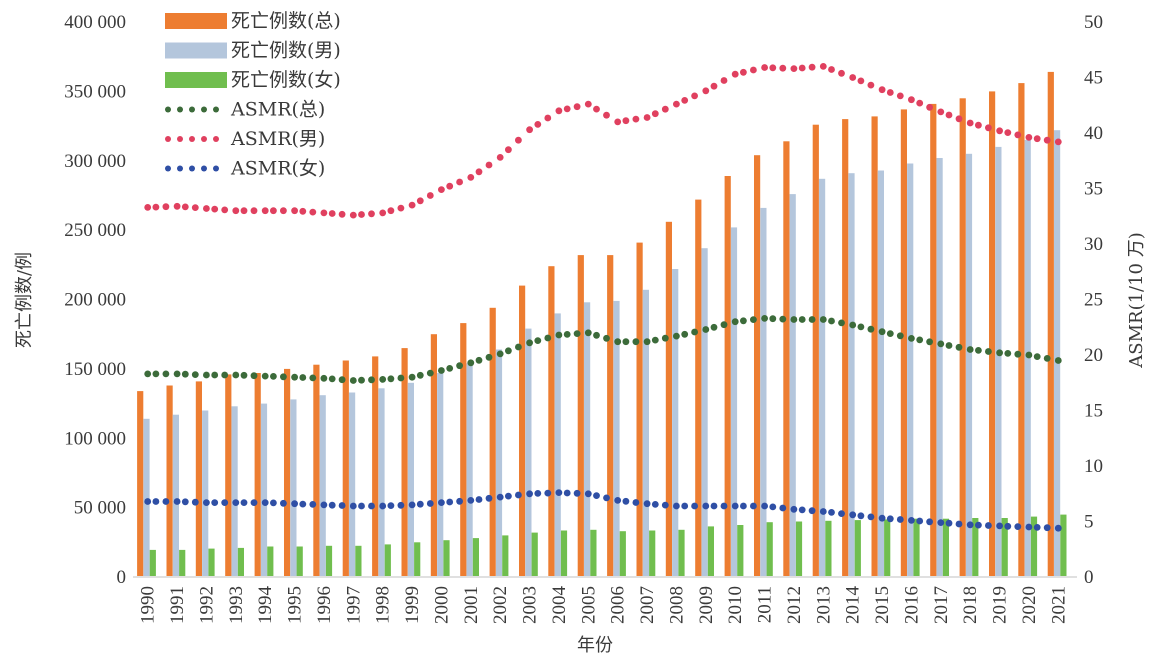  I want to click on y2-tick-label: 35, so click(1093, 189).